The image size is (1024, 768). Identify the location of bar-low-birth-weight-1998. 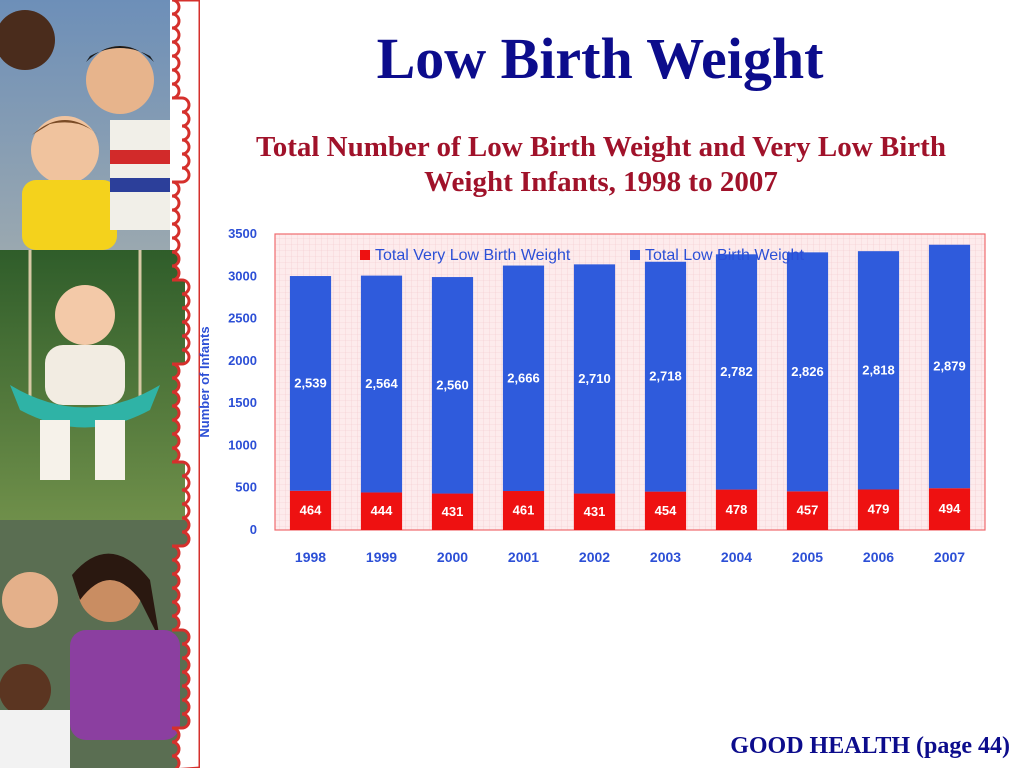
(310, 383).